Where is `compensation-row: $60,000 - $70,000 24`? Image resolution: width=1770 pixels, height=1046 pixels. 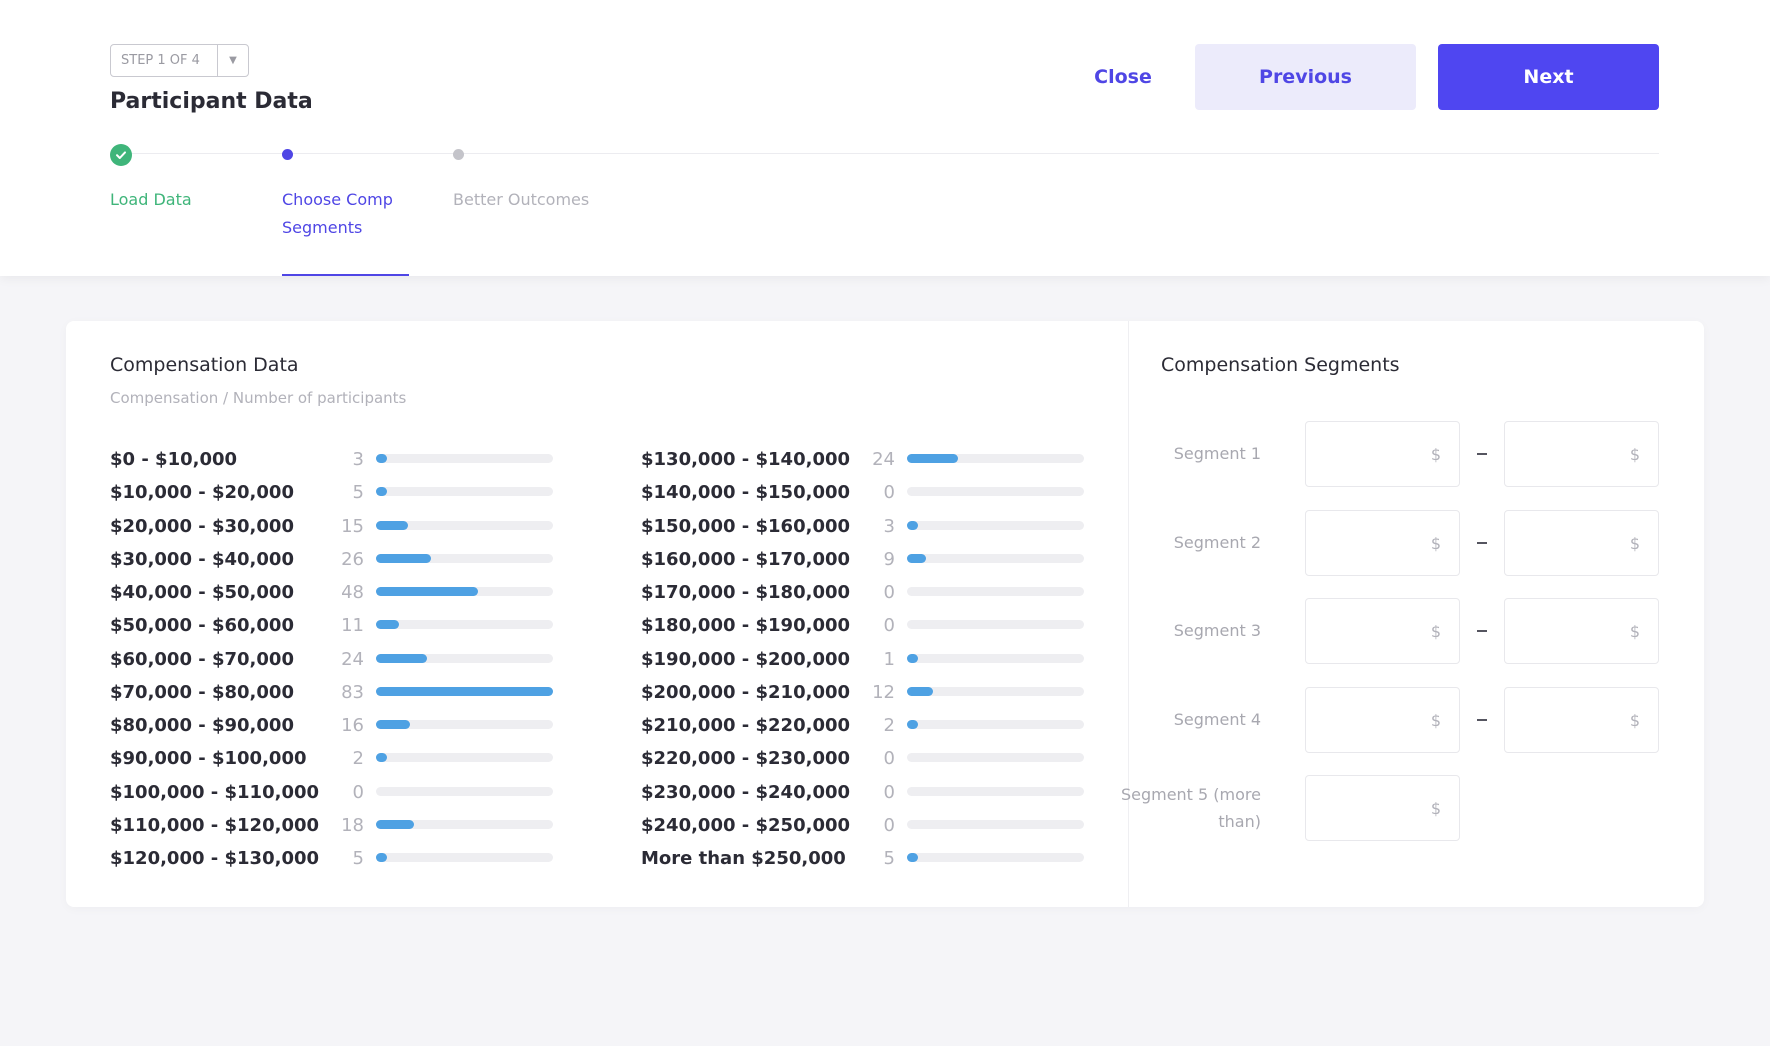 compensation-row: $60,000 - $70,000 24 is located at coordinates (331, 659).